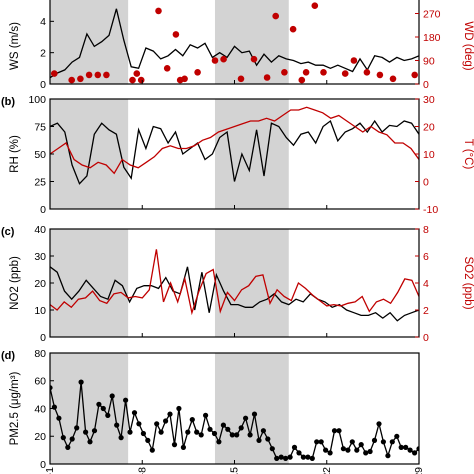 The width and height of the screenshot is (474, 474). What do you see at coordinates (15, 408) in the screenshot?
I see `left-axis-label: PM2.5 (μg/m³)` at bounding box center [15, 408].